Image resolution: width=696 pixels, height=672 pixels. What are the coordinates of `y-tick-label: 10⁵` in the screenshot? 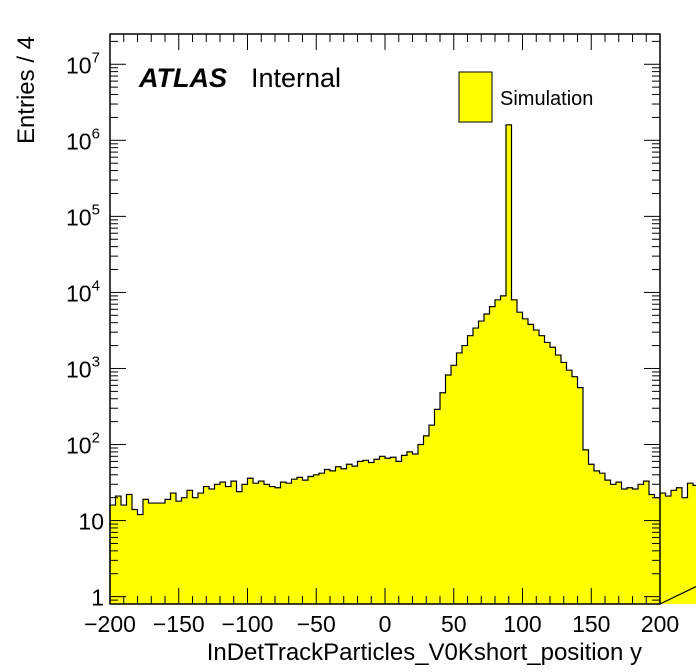 It's located at (83, 215).